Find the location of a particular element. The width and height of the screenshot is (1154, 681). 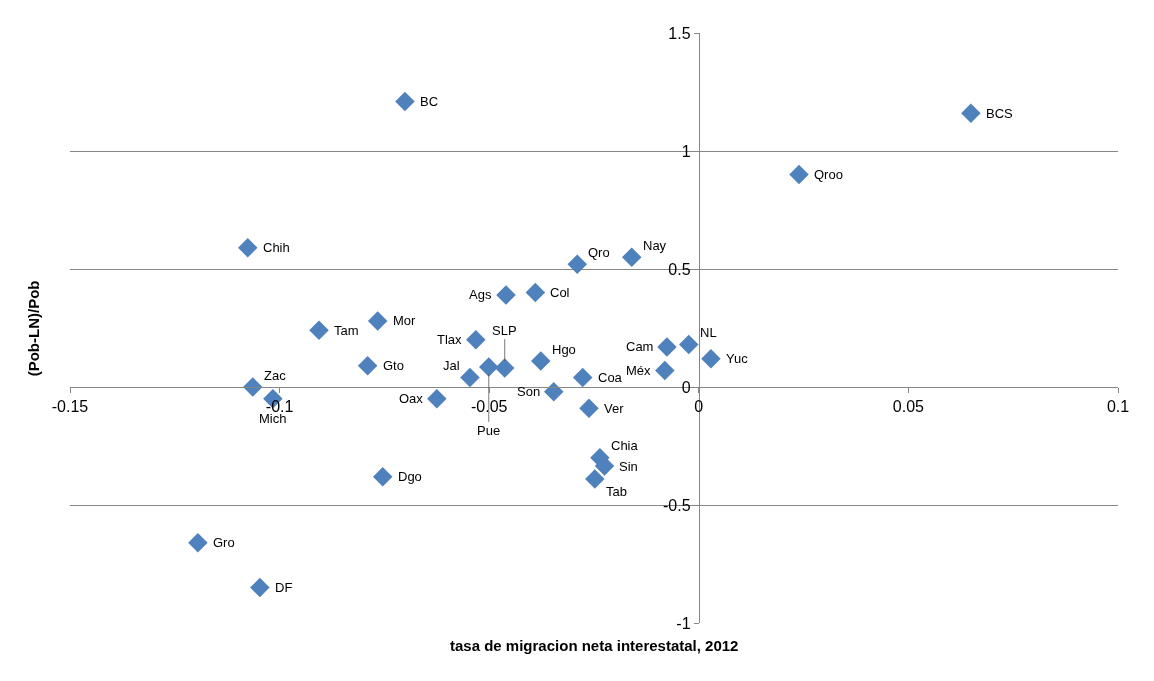

series-label: SLP is located at coordinates (504, 330).